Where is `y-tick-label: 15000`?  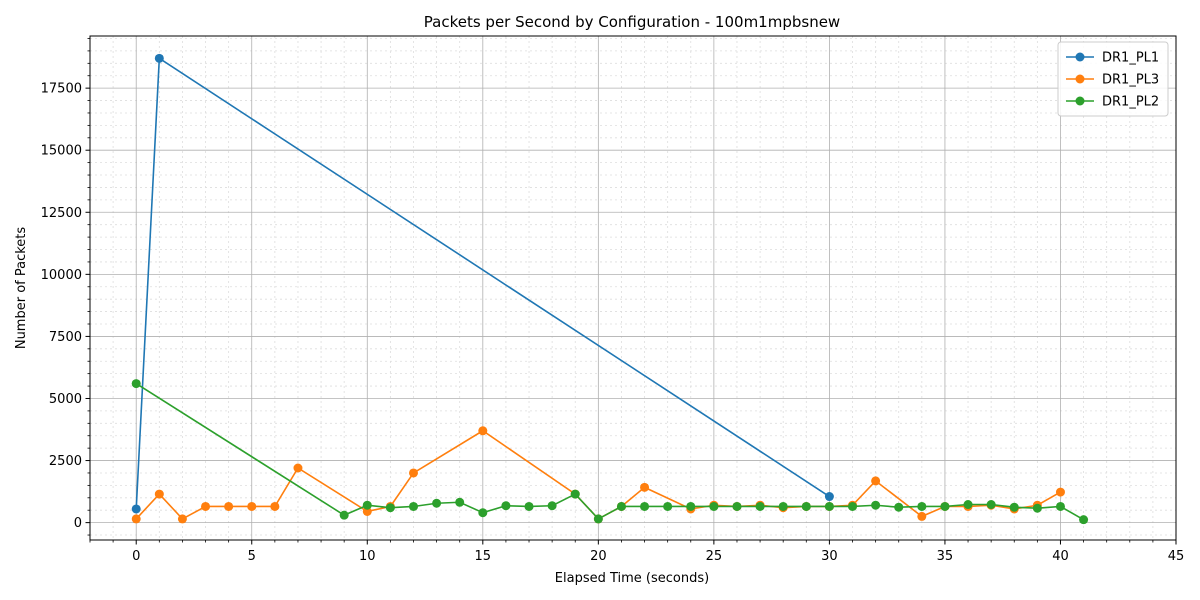 y-tick-label: 15000 is located at coordinates (61, 151).